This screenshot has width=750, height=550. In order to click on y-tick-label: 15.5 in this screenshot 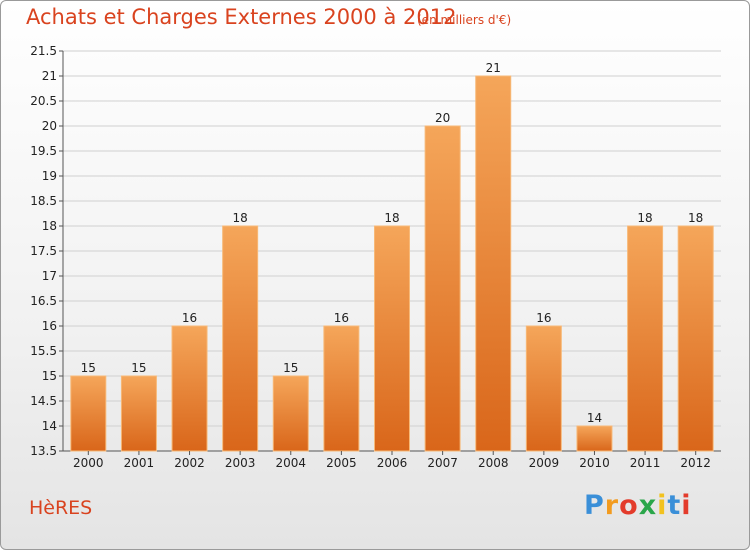, I will do `click(43, 351)`.